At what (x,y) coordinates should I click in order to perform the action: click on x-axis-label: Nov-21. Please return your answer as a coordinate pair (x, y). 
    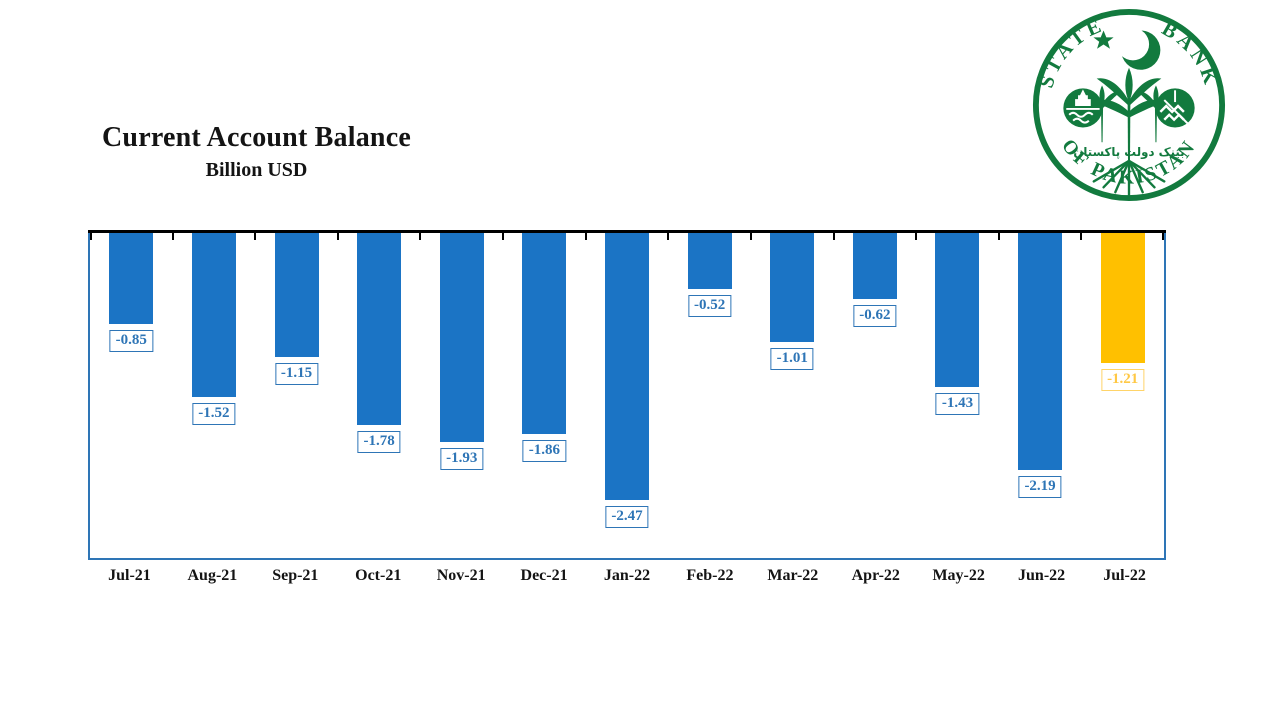
    Looking at the image, I should click on (461, 575).